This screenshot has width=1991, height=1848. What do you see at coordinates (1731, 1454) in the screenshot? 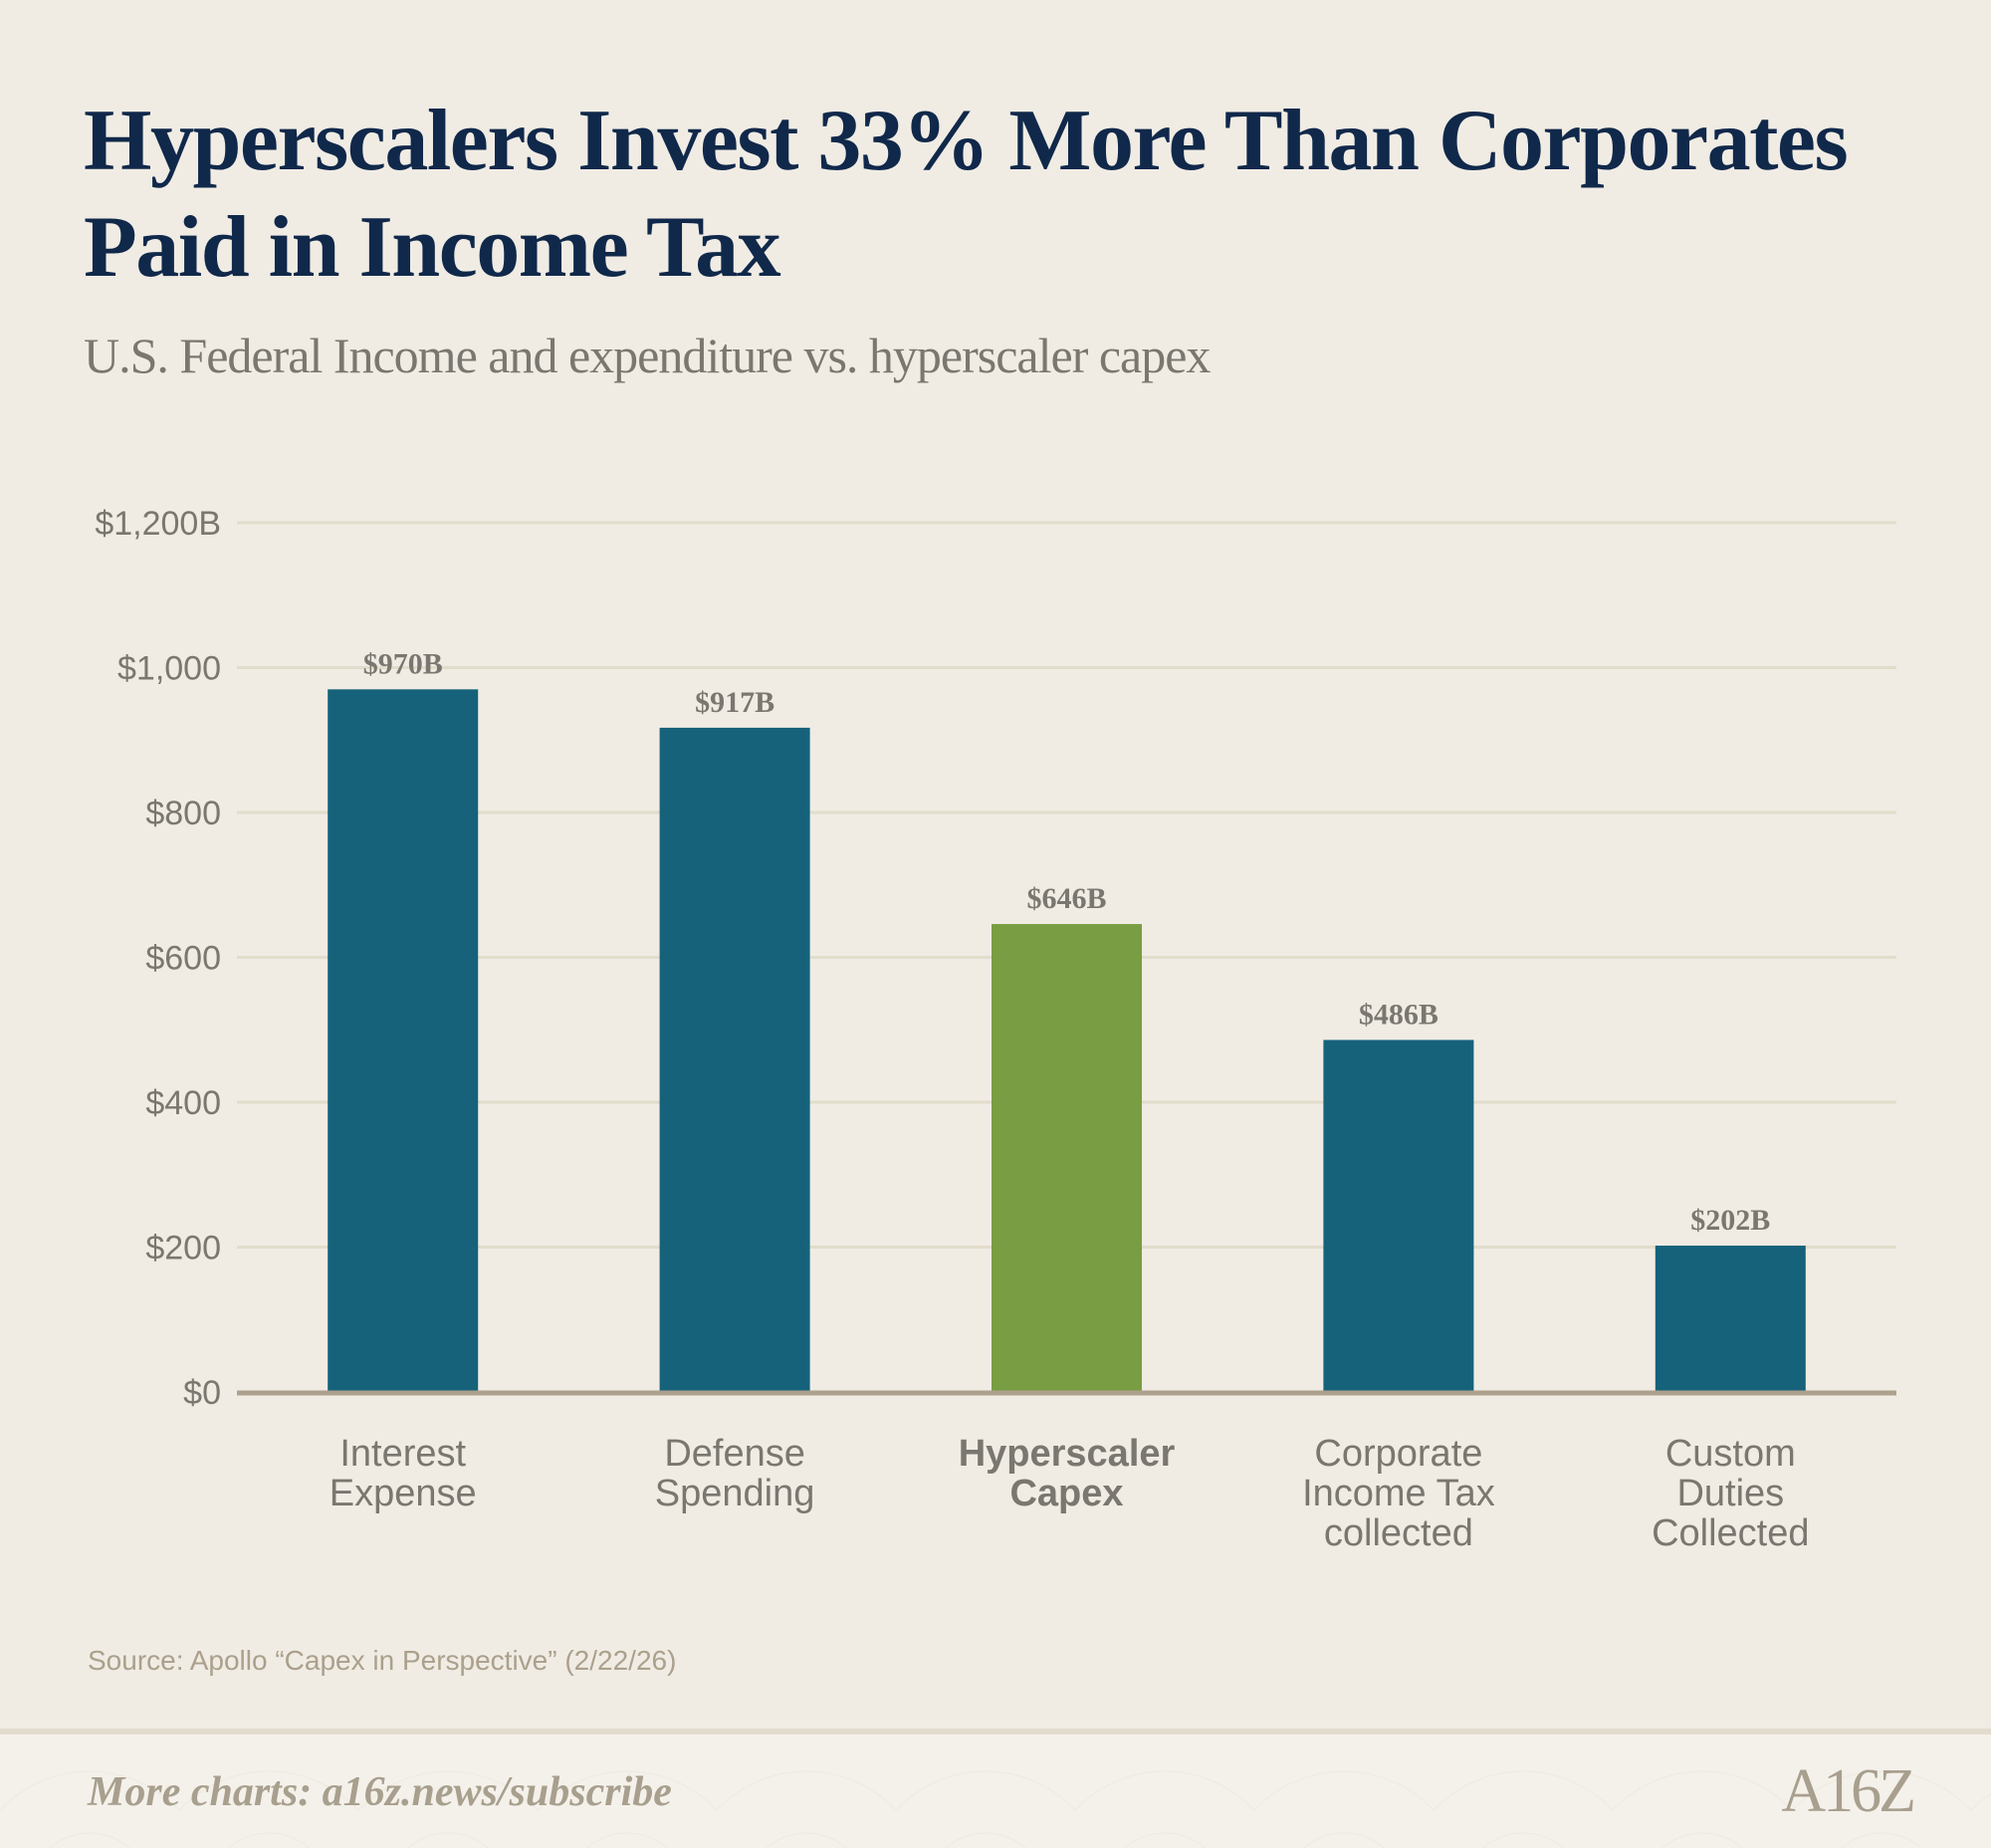
I see `x-tick-label: Custom` at bounding box center [1731, 1454].